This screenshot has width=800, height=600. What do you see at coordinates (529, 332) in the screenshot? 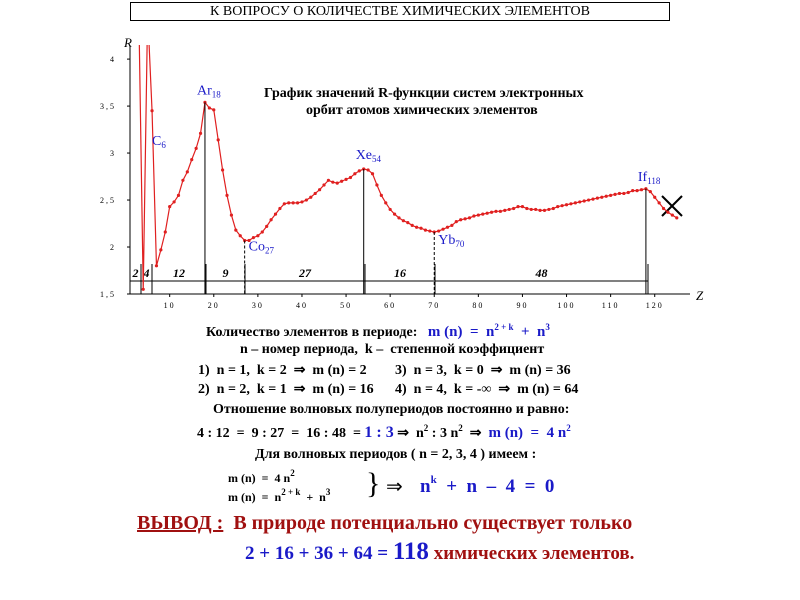
I see `text: + n` at bounding box center [529, 332].